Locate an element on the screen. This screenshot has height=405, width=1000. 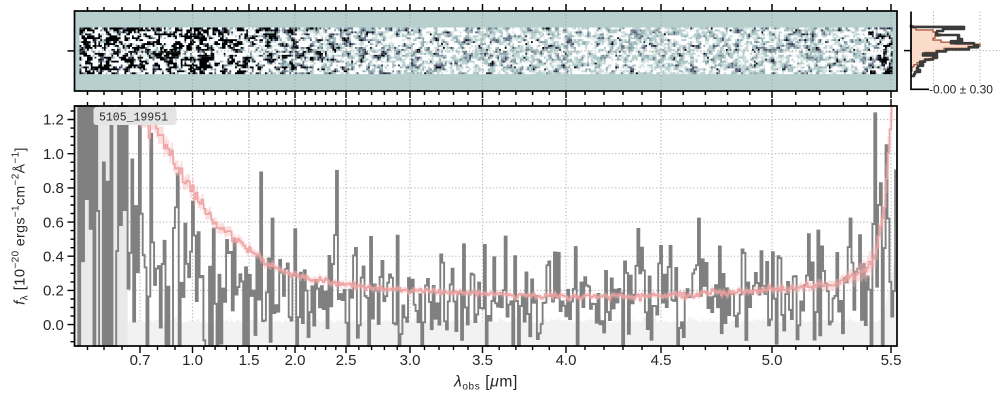
svg-text: 2.0 is located at coordinates (295, 360).